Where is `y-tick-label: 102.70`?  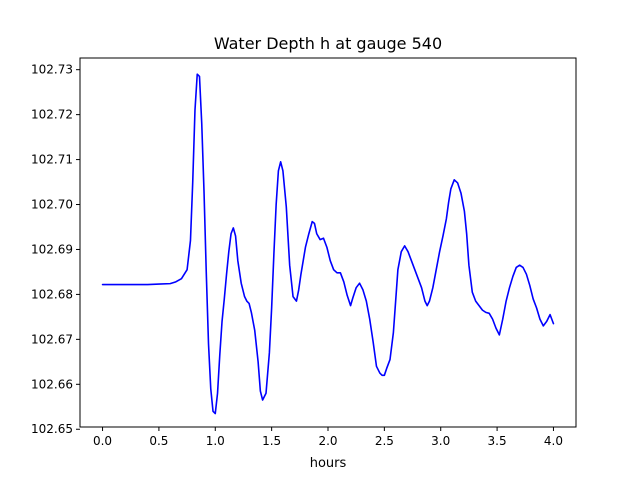 y-tick-label: 102.70 is located at coordinates (52, 205).